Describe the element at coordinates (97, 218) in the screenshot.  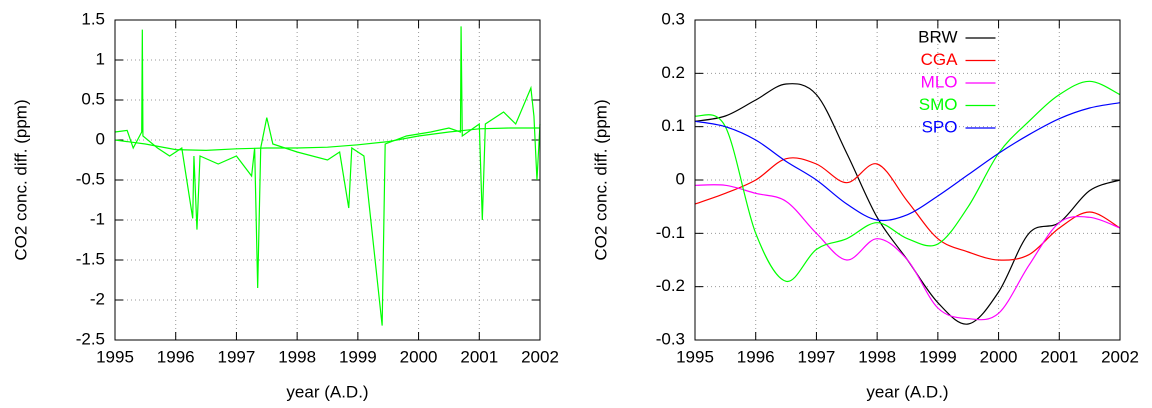
I see `y-tick-label: -1` at that location.